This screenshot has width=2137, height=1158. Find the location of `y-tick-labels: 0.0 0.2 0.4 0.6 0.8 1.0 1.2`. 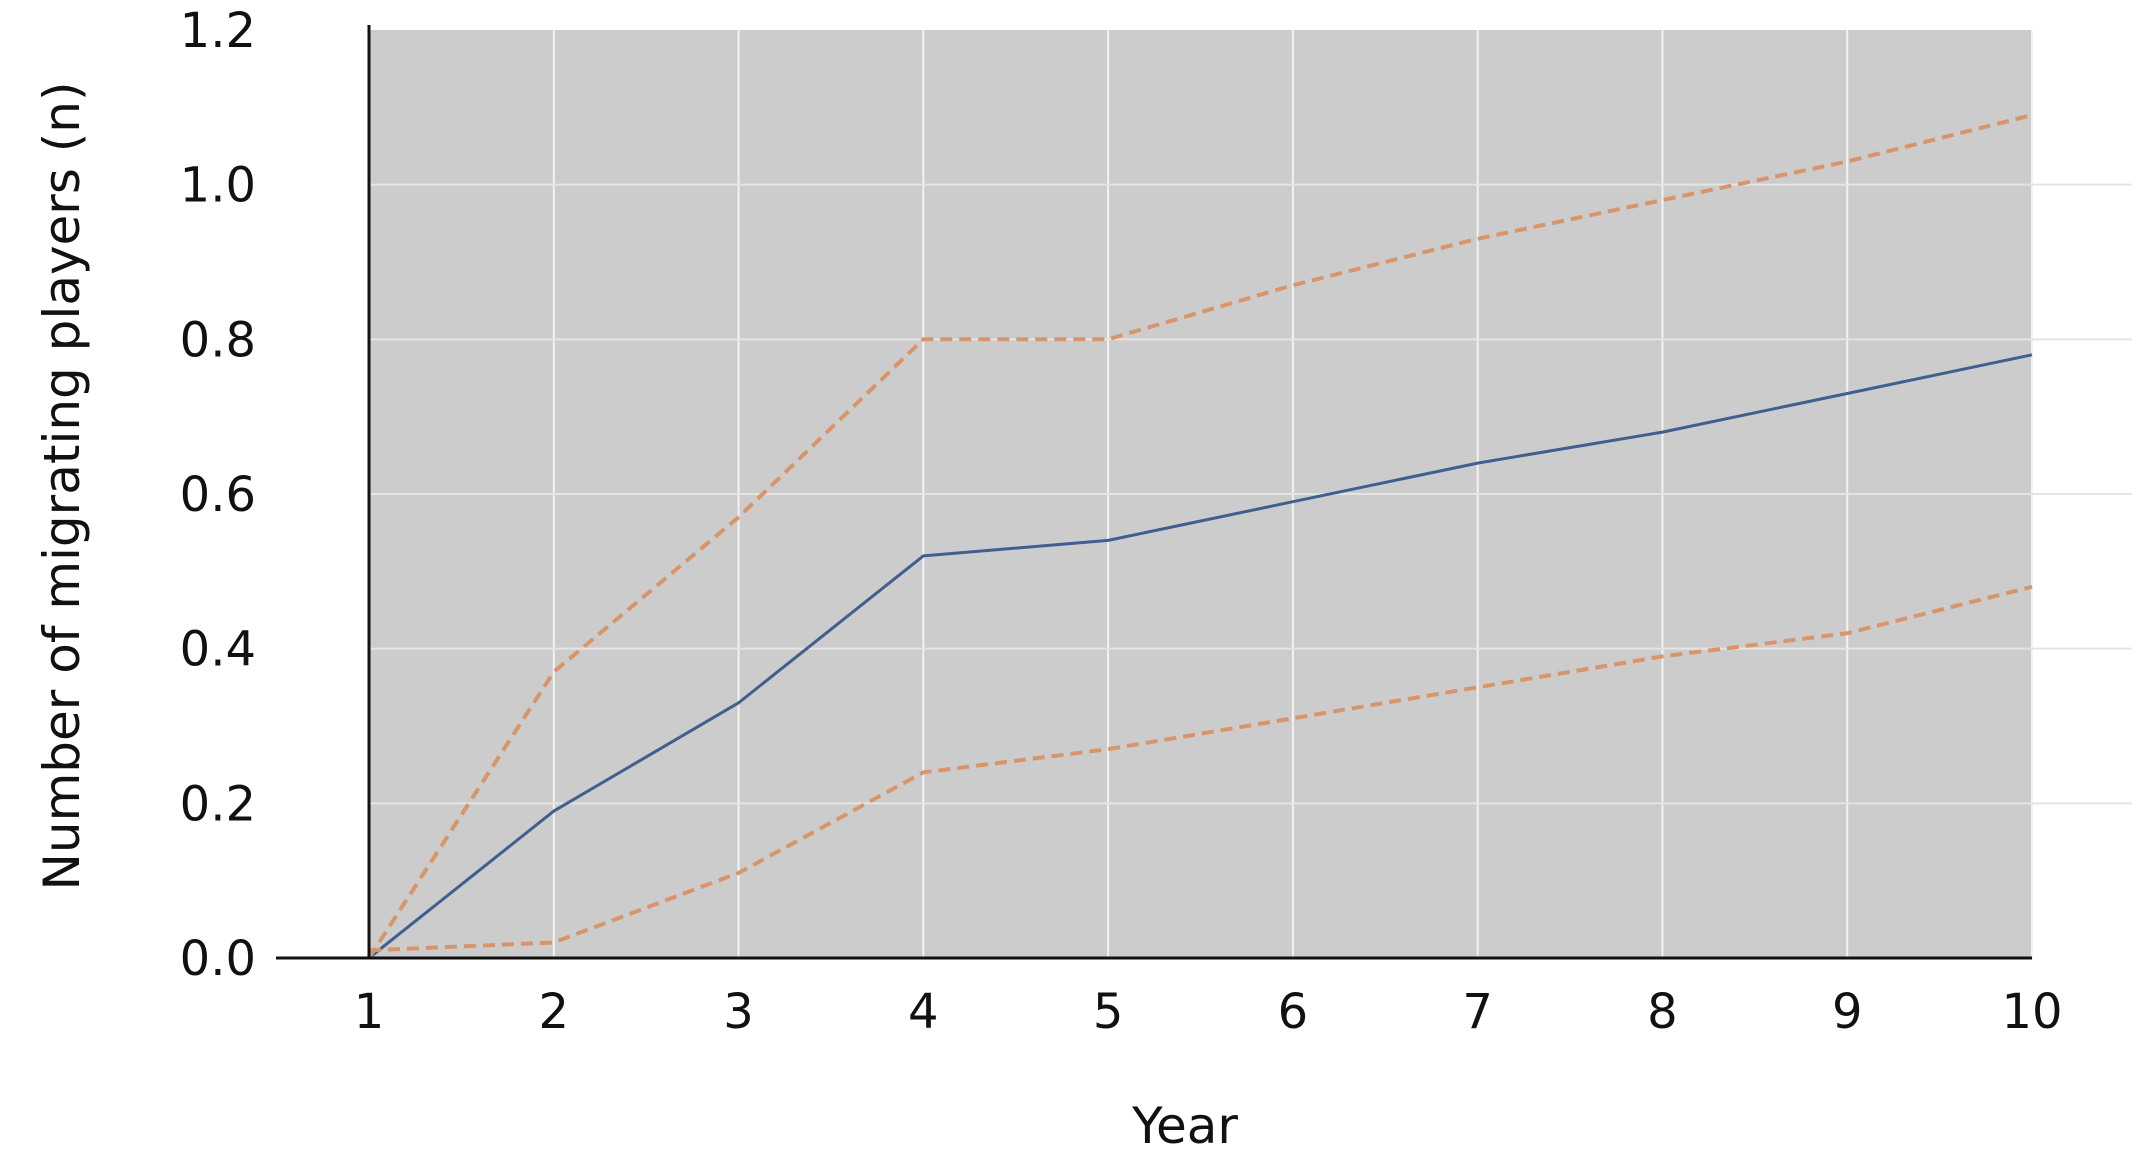

y-tick-labels: 0.0 0.2 0.4 0.6 0.8 1.0 1.2 is located at coordinates (218, 495).